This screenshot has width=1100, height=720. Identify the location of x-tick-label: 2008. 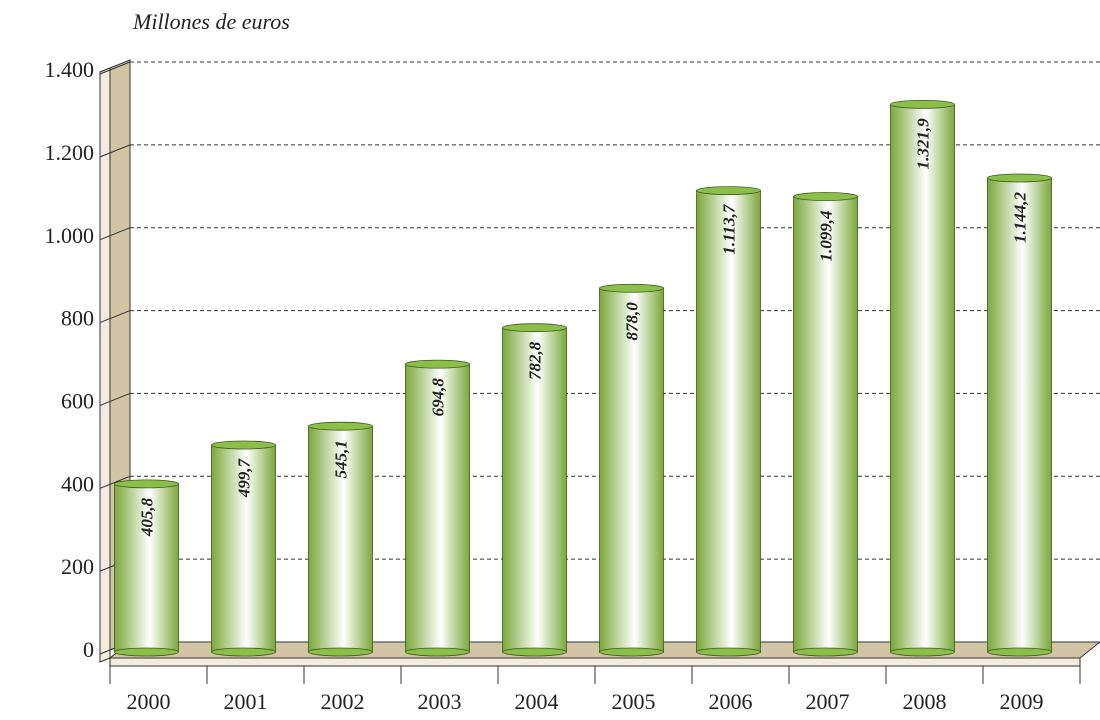
(925, 701).